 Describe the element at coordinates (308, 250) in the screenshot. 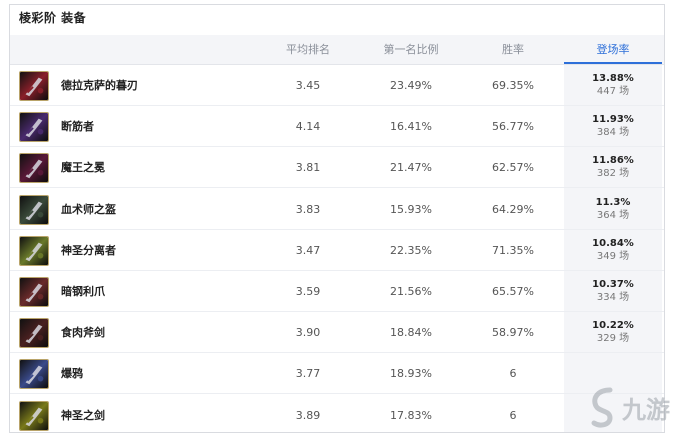

I see `avg-rank-value: 3.47` at that location.